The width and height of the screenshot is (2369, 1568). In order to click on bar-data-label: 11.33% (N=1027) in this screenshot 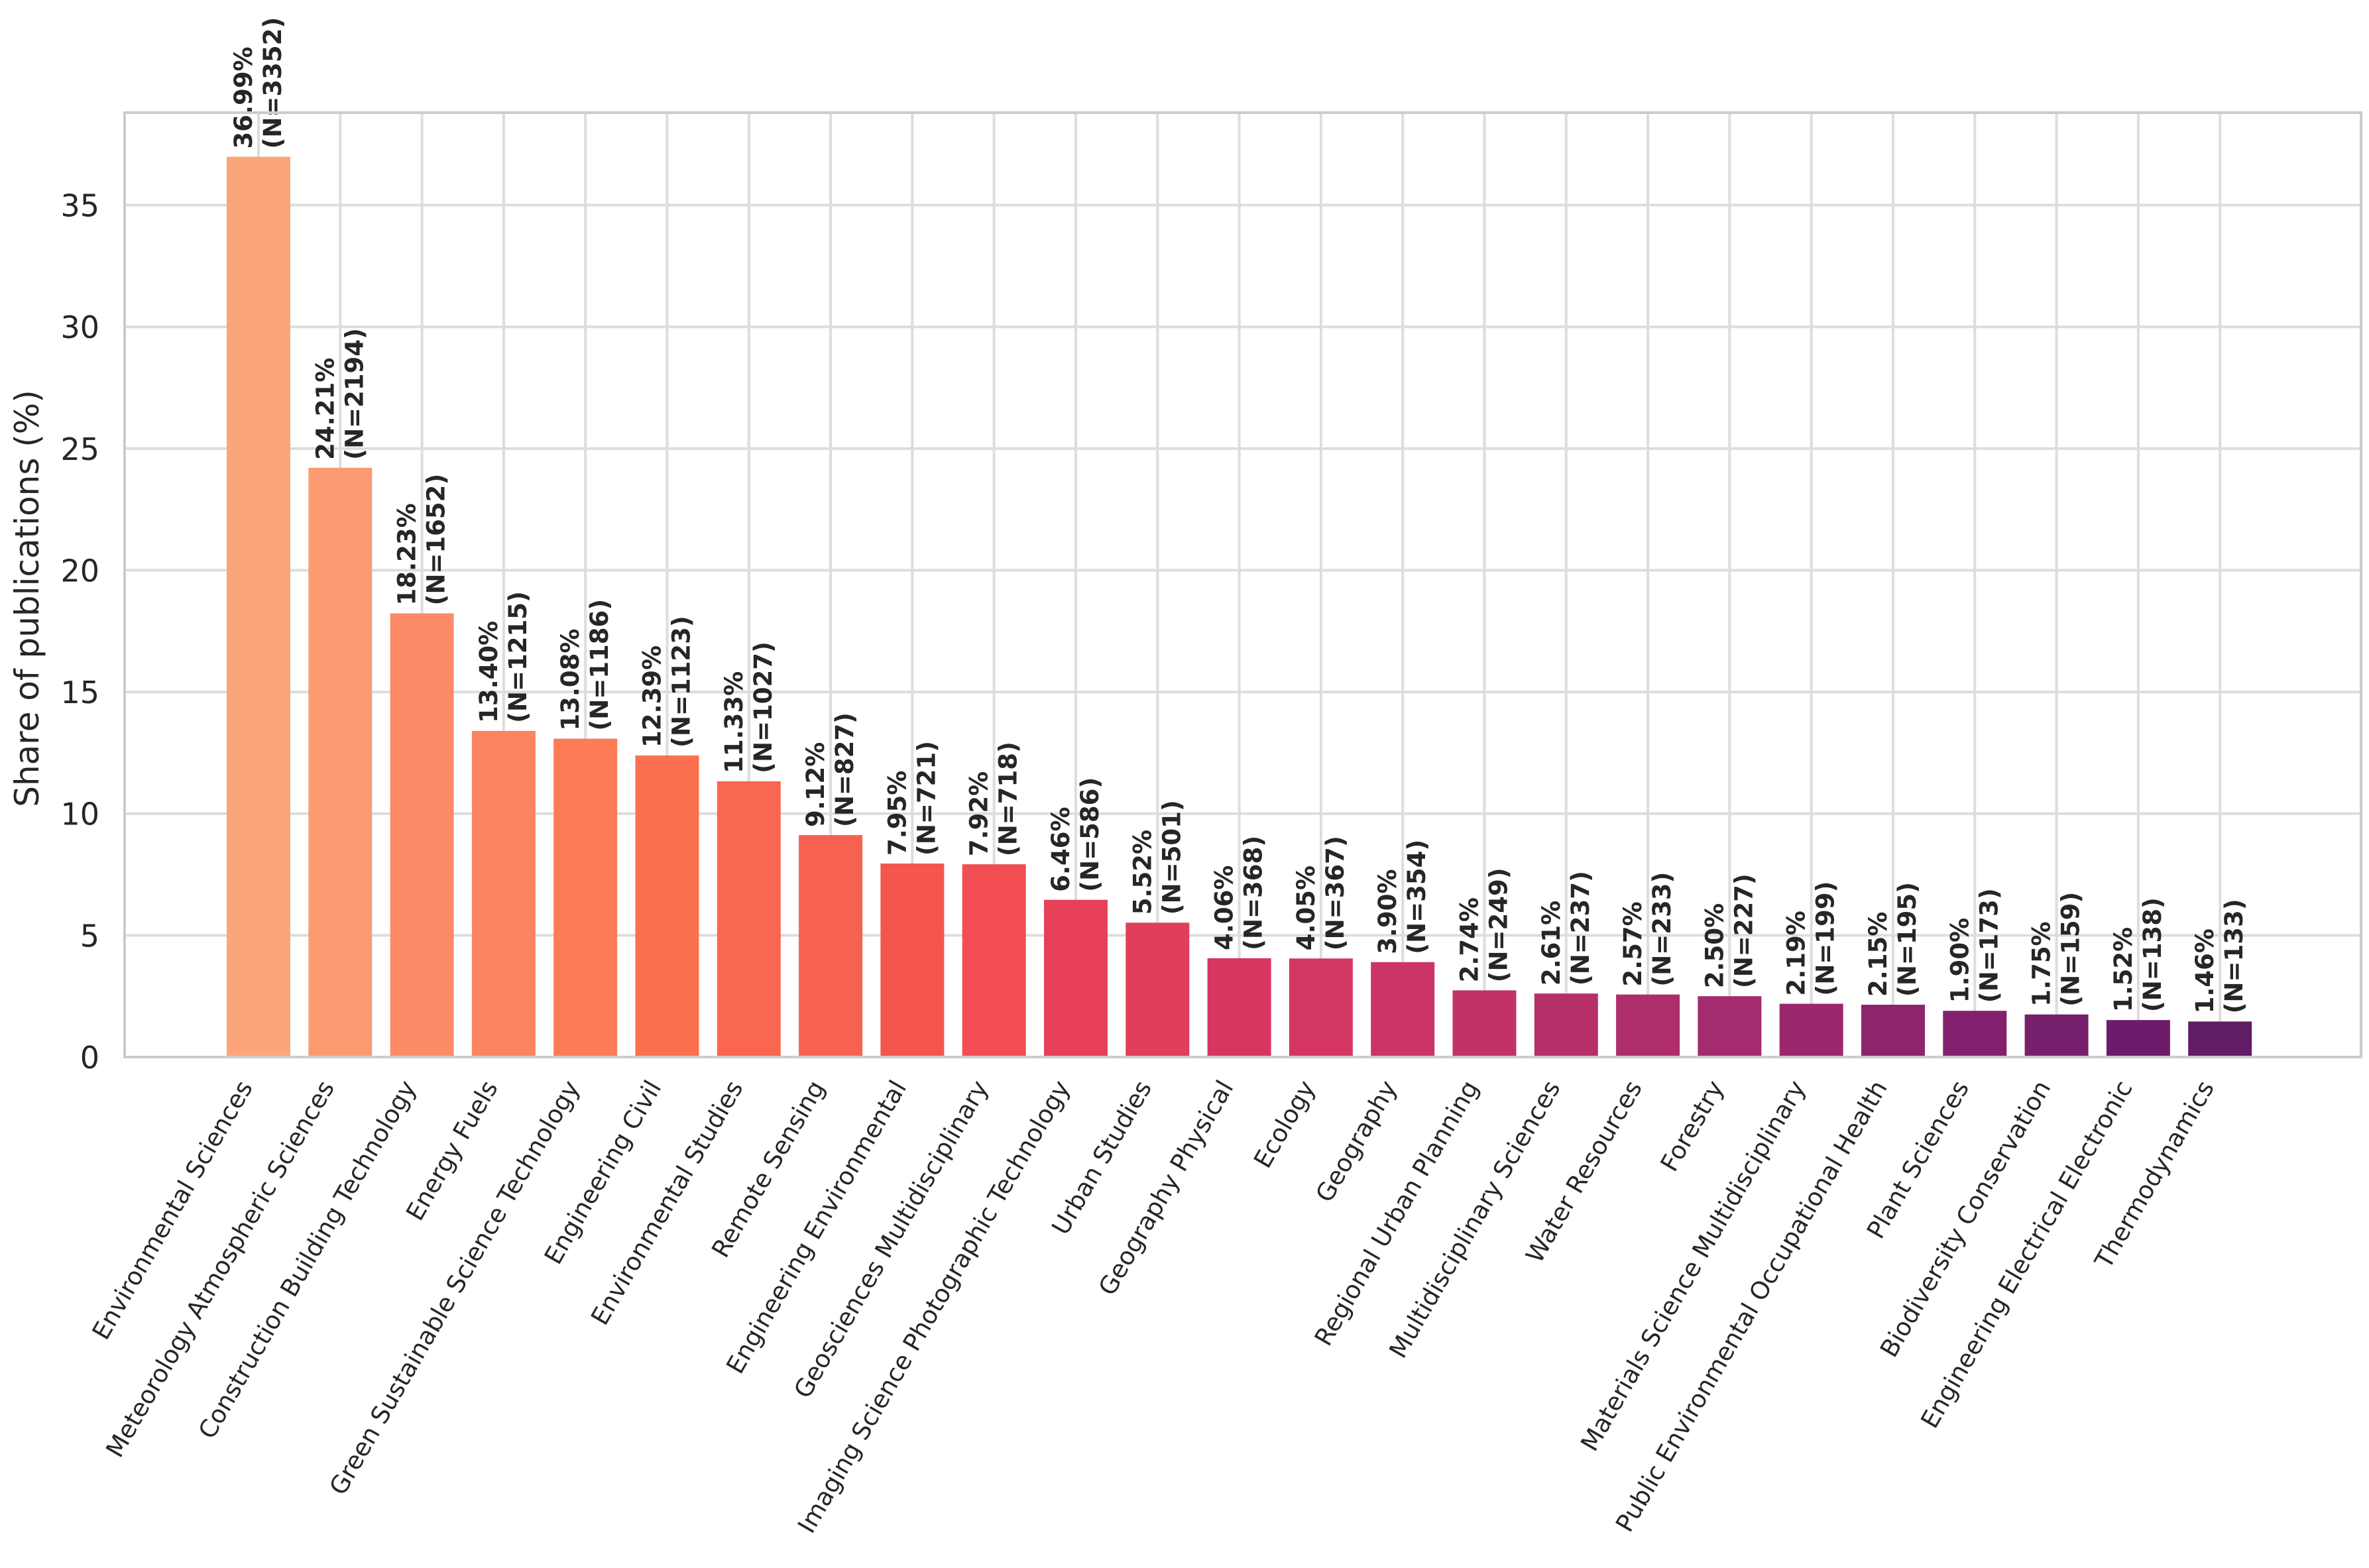, I will do `click(749, 707)`.